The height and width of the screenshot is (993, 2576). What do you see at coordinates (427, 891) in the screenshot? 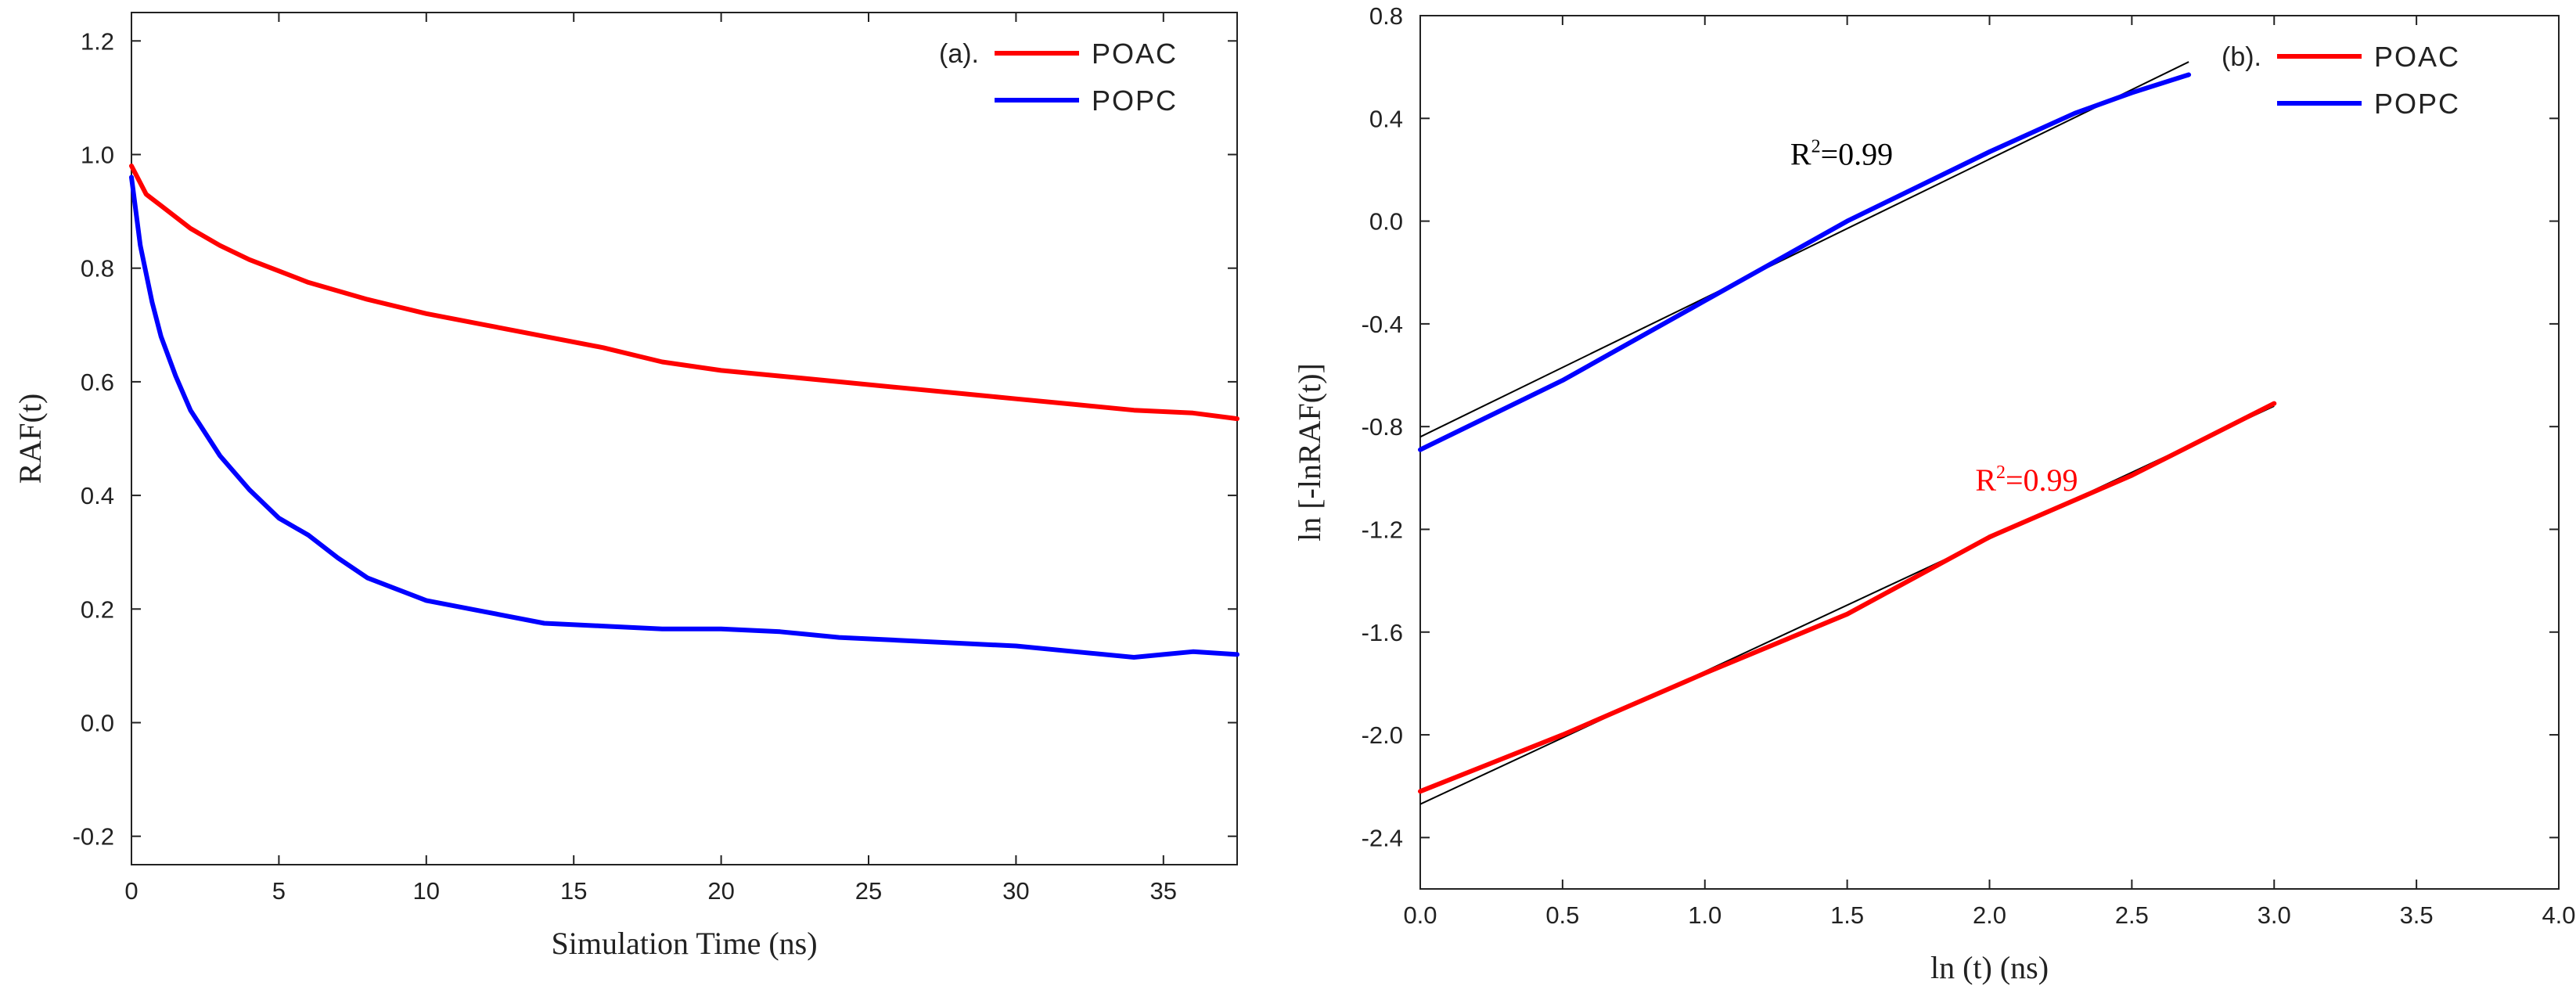
I see `x-tick-label: 10` at bounding box center [427, 891].